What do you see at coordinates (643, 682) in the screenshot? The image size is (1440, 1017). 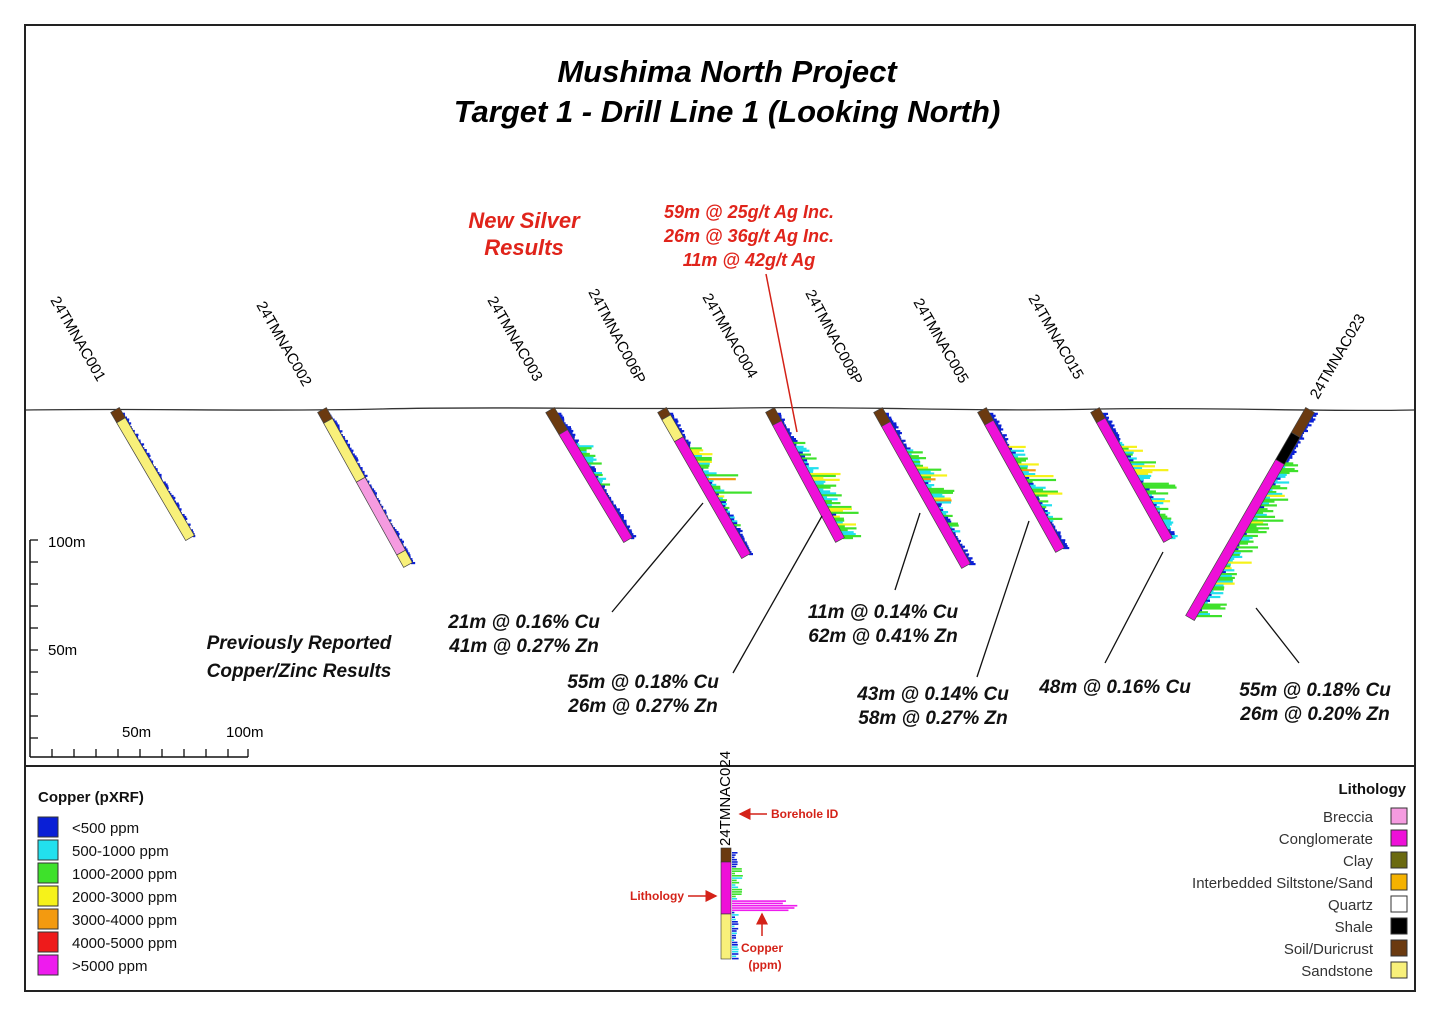 I see `intercept-004-cu: 55m @ 0.18% Cu` at bounding box center [643, 682].